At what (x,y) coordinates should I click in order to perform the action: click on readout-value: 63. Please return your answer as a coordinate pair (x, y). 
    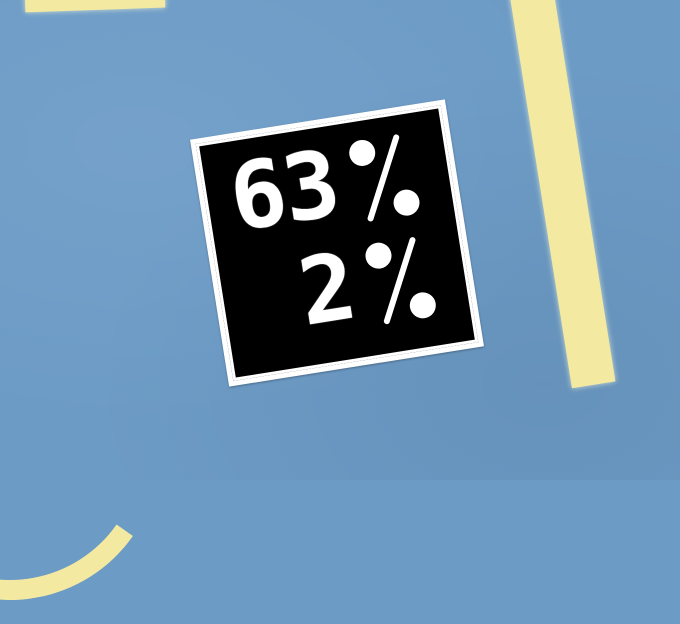
    Looking at the image, I should click on (283, 191).